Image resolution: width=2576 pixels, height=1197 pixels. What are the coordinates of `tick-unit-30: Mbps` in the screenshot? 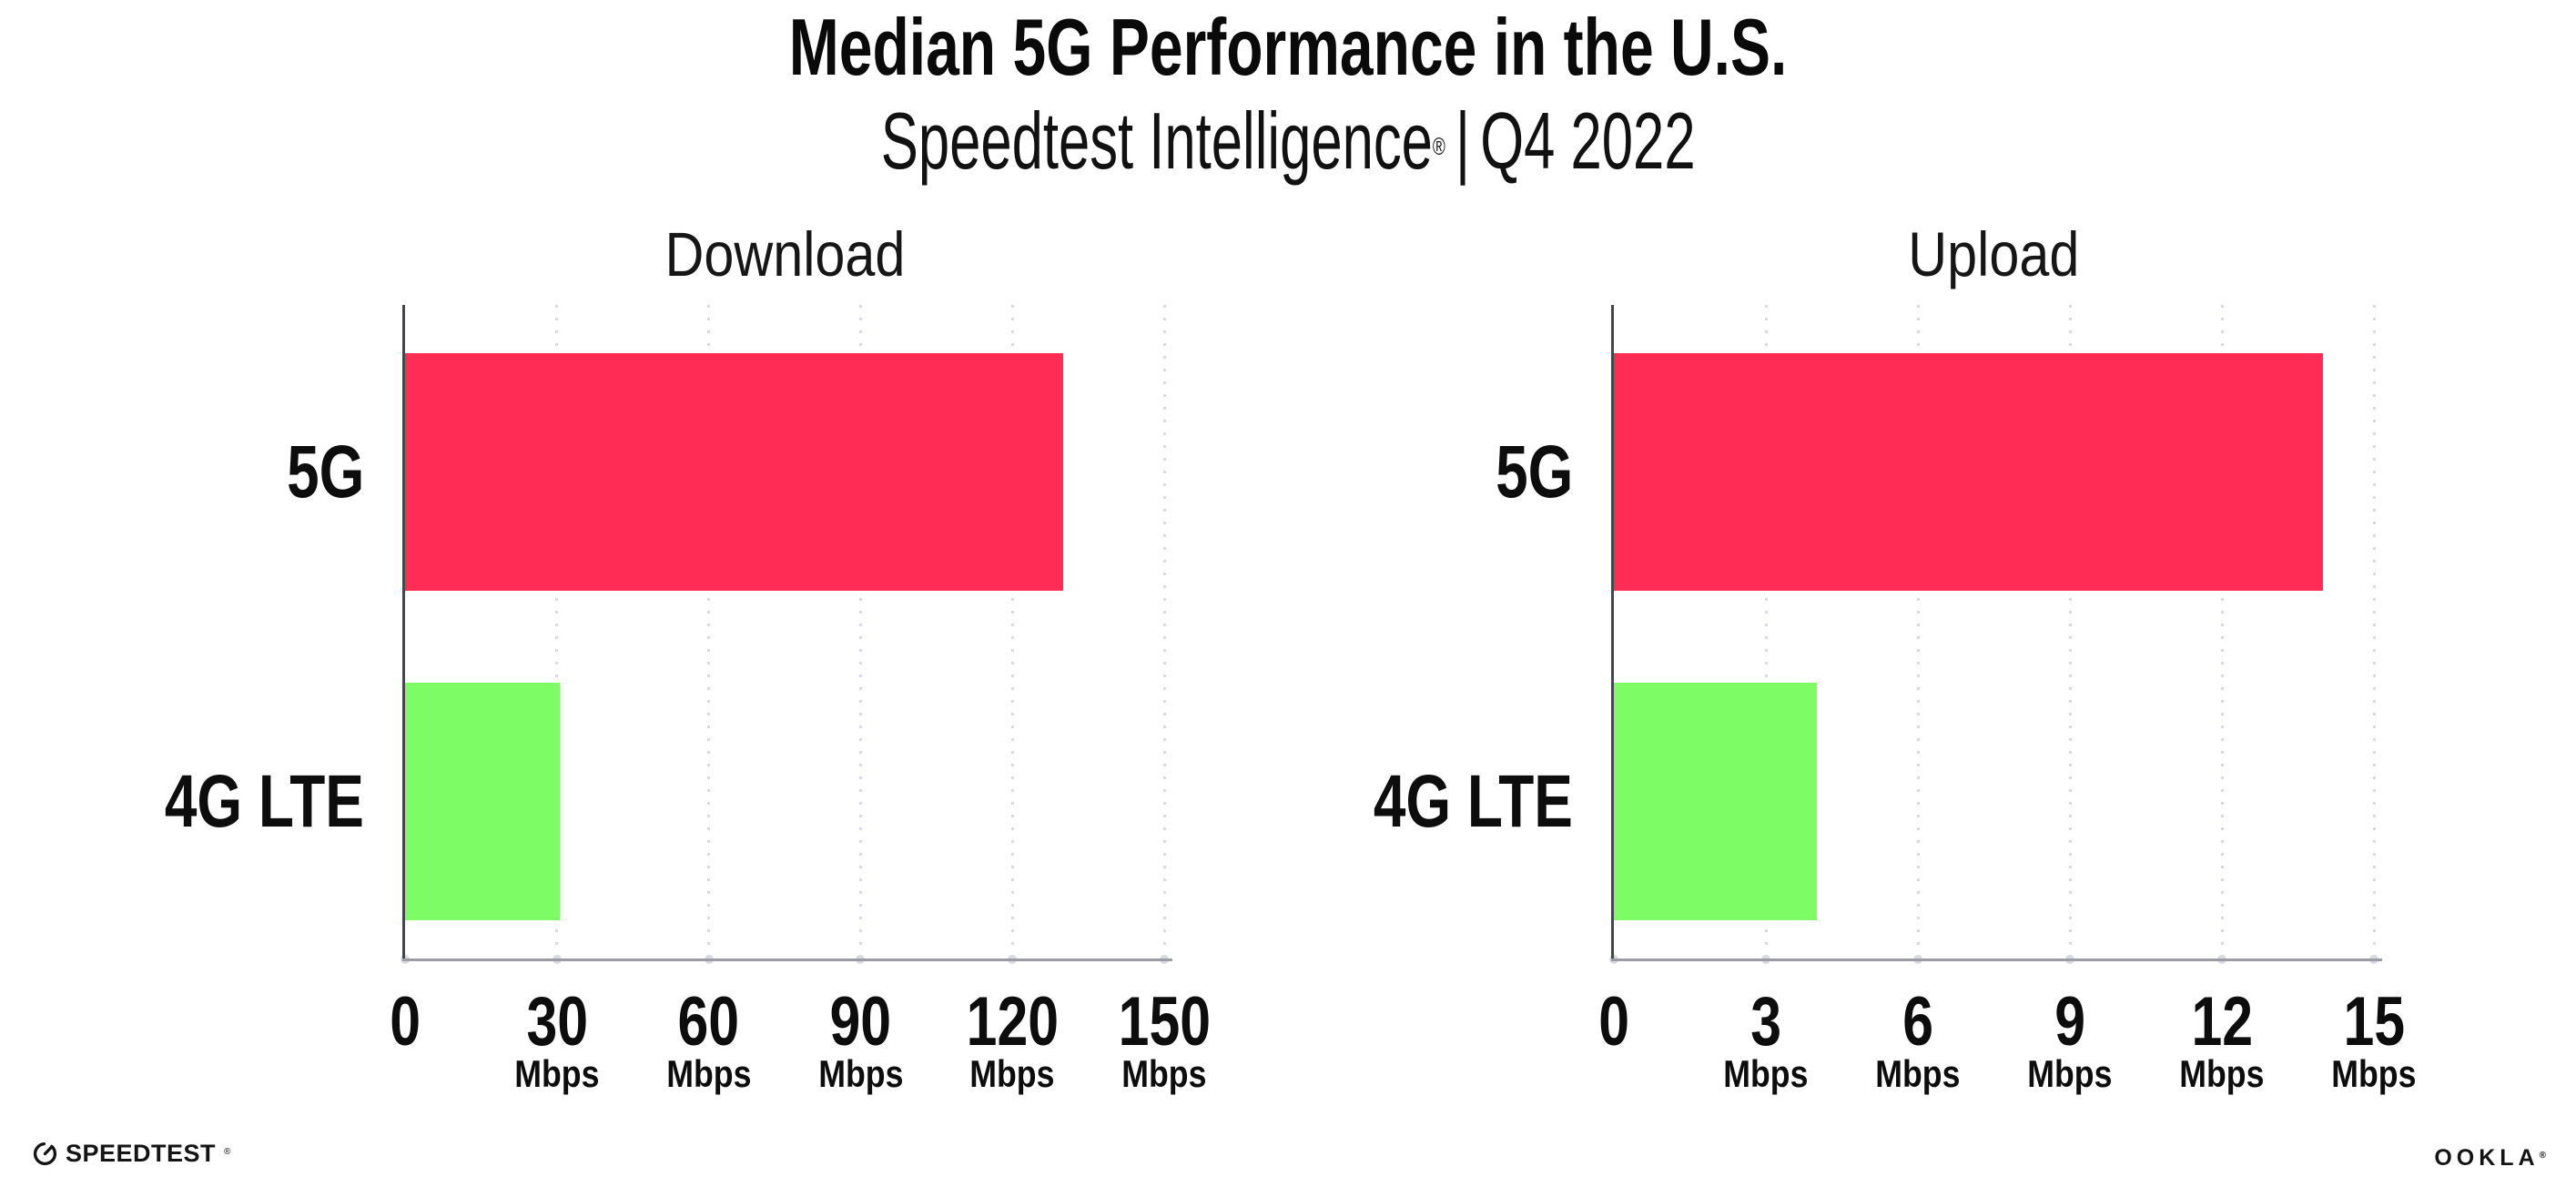 It's located at (557, 1074).